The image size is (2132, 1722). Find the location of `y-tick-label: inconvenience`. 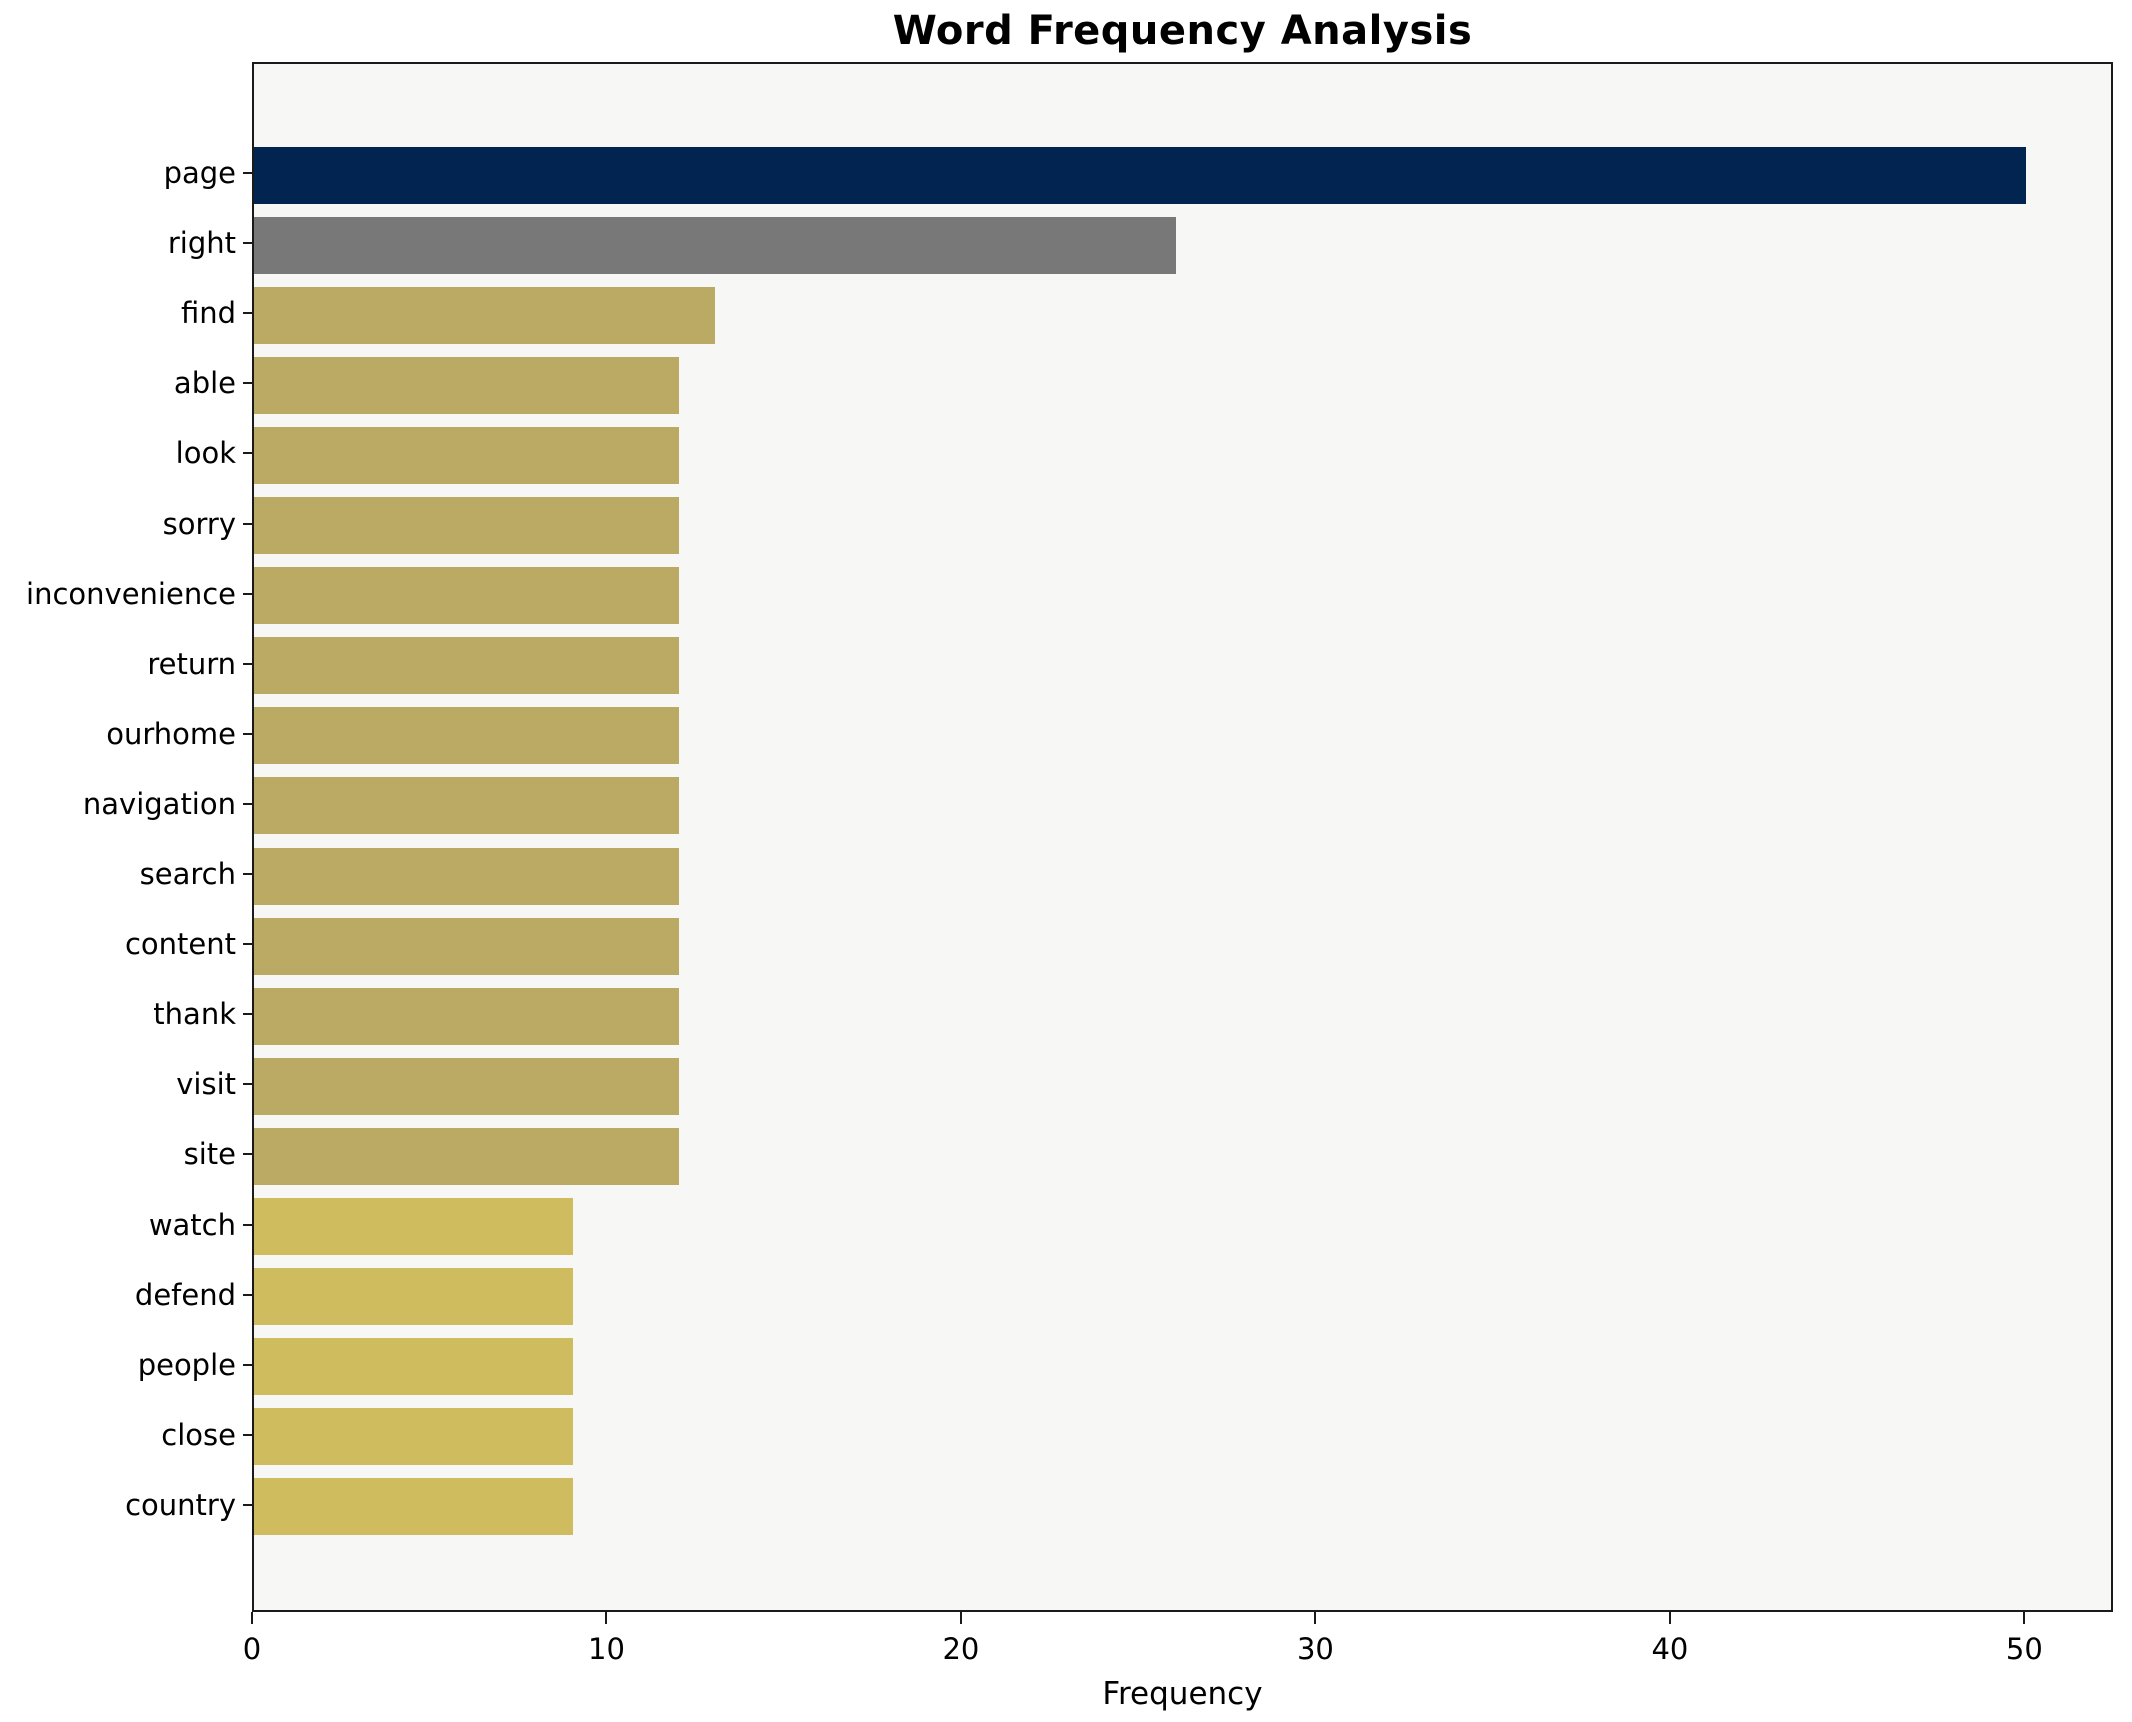

y-tick-label: inconvenience is located at coordinates (131, 593).